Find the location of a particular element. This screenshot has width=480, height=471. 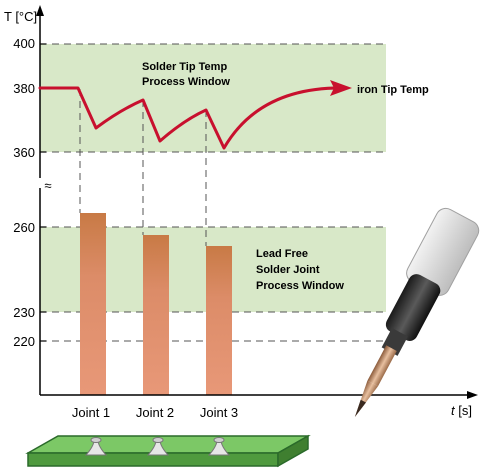

x-axis-arrow is located at coordinates (472, 395).